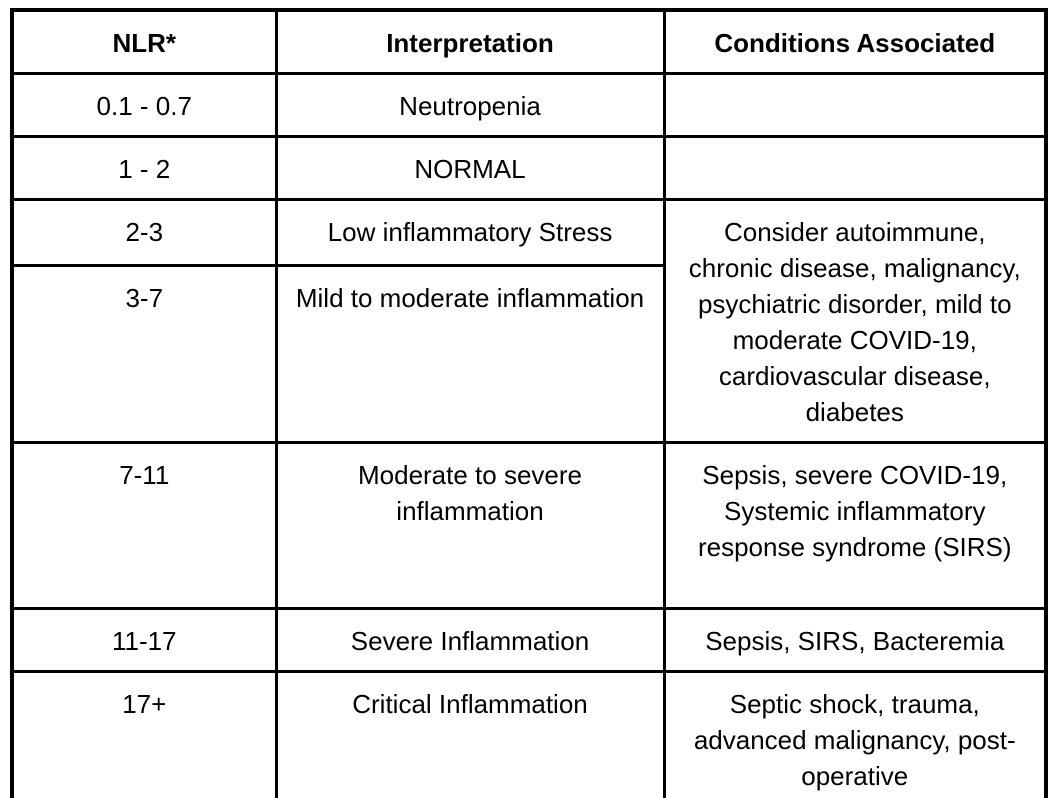  I want to click on nlr-cell: 3-7, so click(144, 354).